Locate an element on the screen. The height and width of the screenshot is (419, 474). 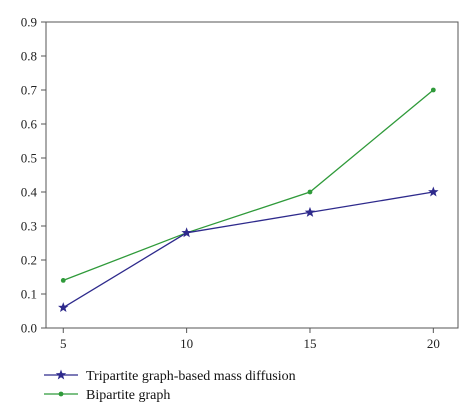
y-axis: 0.0 0.1 0.2 0.3 0.4 0.5 0.6 0.7 0.8 0.9 is located at coordinates (33, 175).